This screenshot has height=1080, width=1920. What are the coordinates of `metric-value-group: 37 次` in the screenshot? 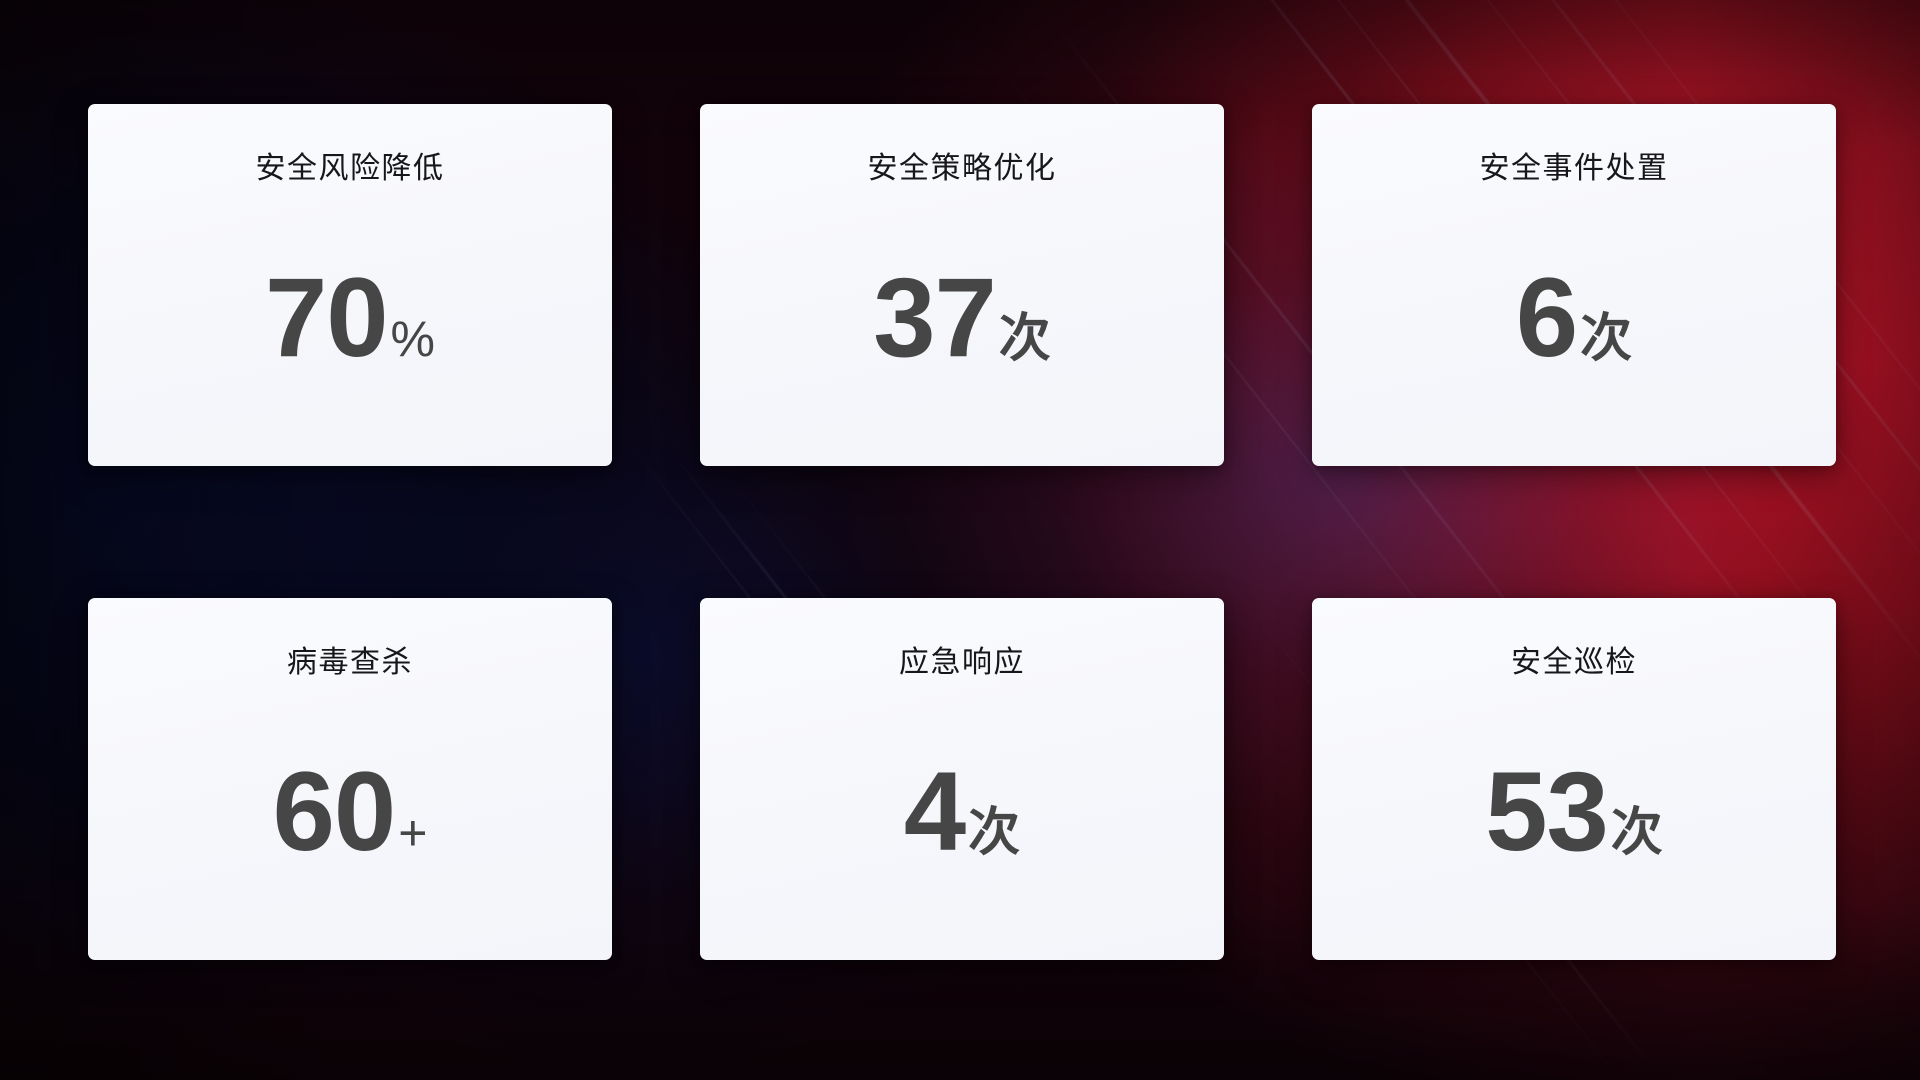 It's located at (962, 318).